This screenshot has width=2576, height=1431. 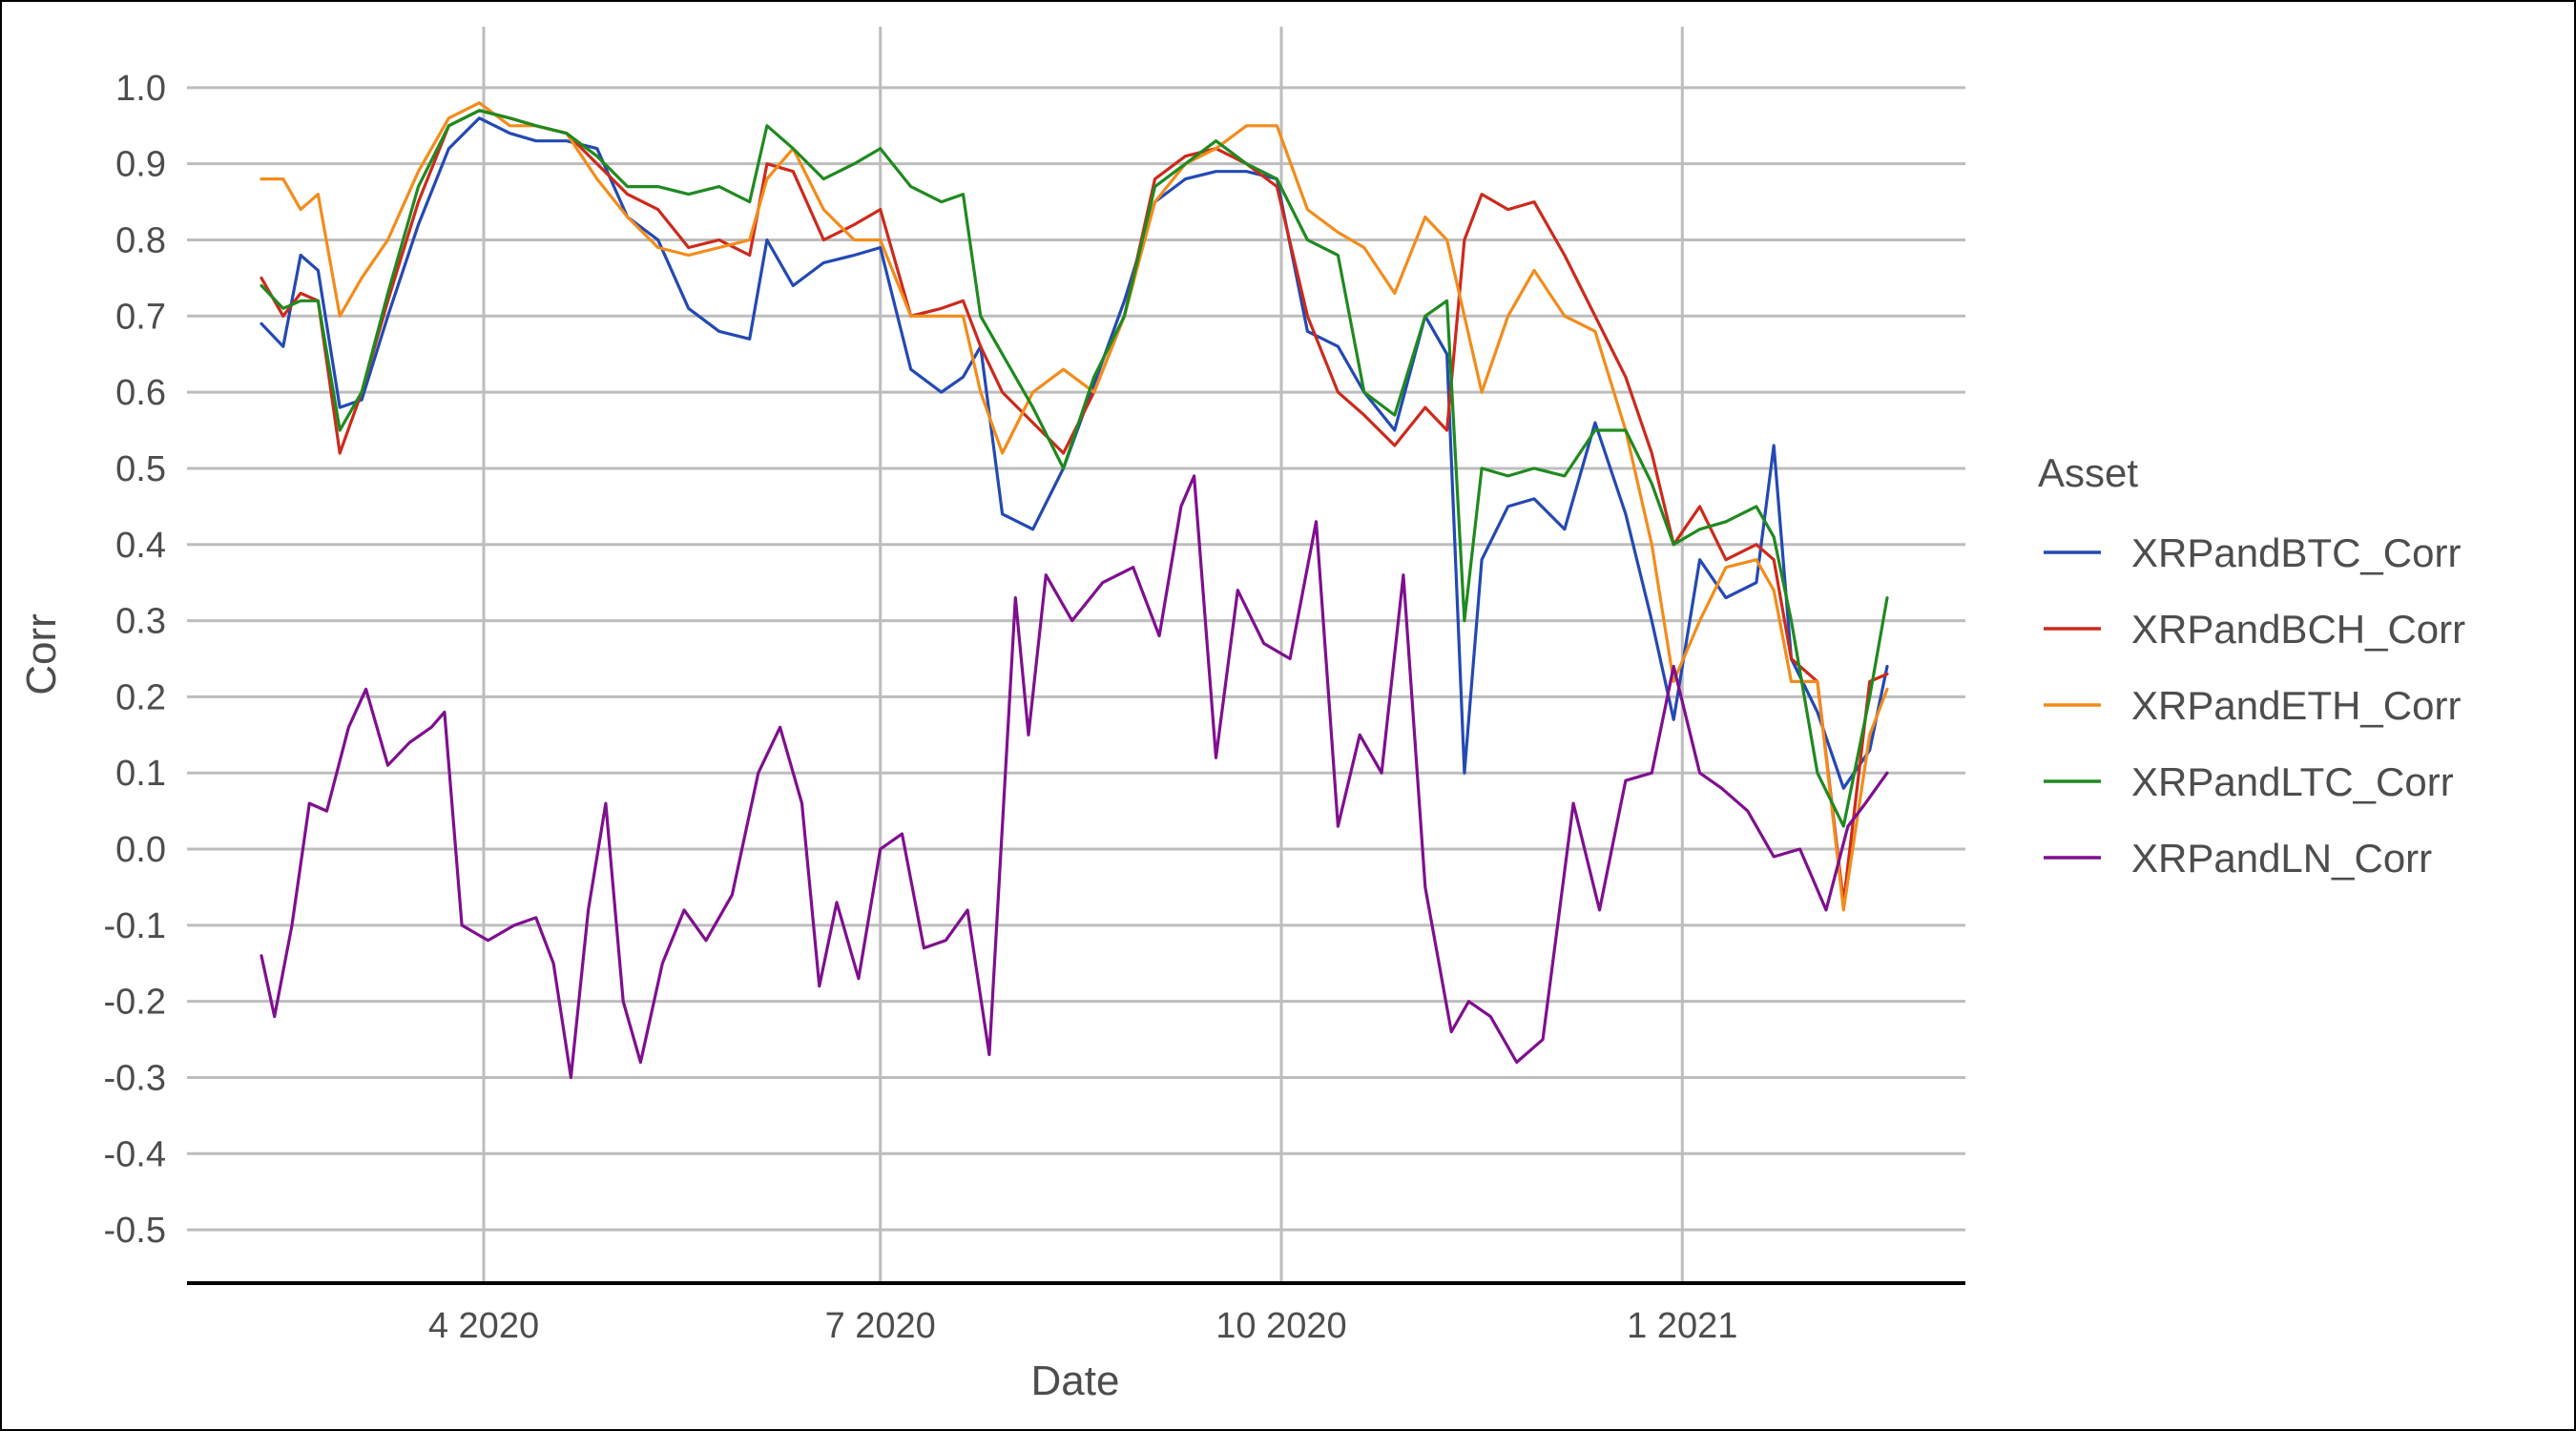 I want to click on x-tick-label: 4 2020, so click(x=483, y=1326).